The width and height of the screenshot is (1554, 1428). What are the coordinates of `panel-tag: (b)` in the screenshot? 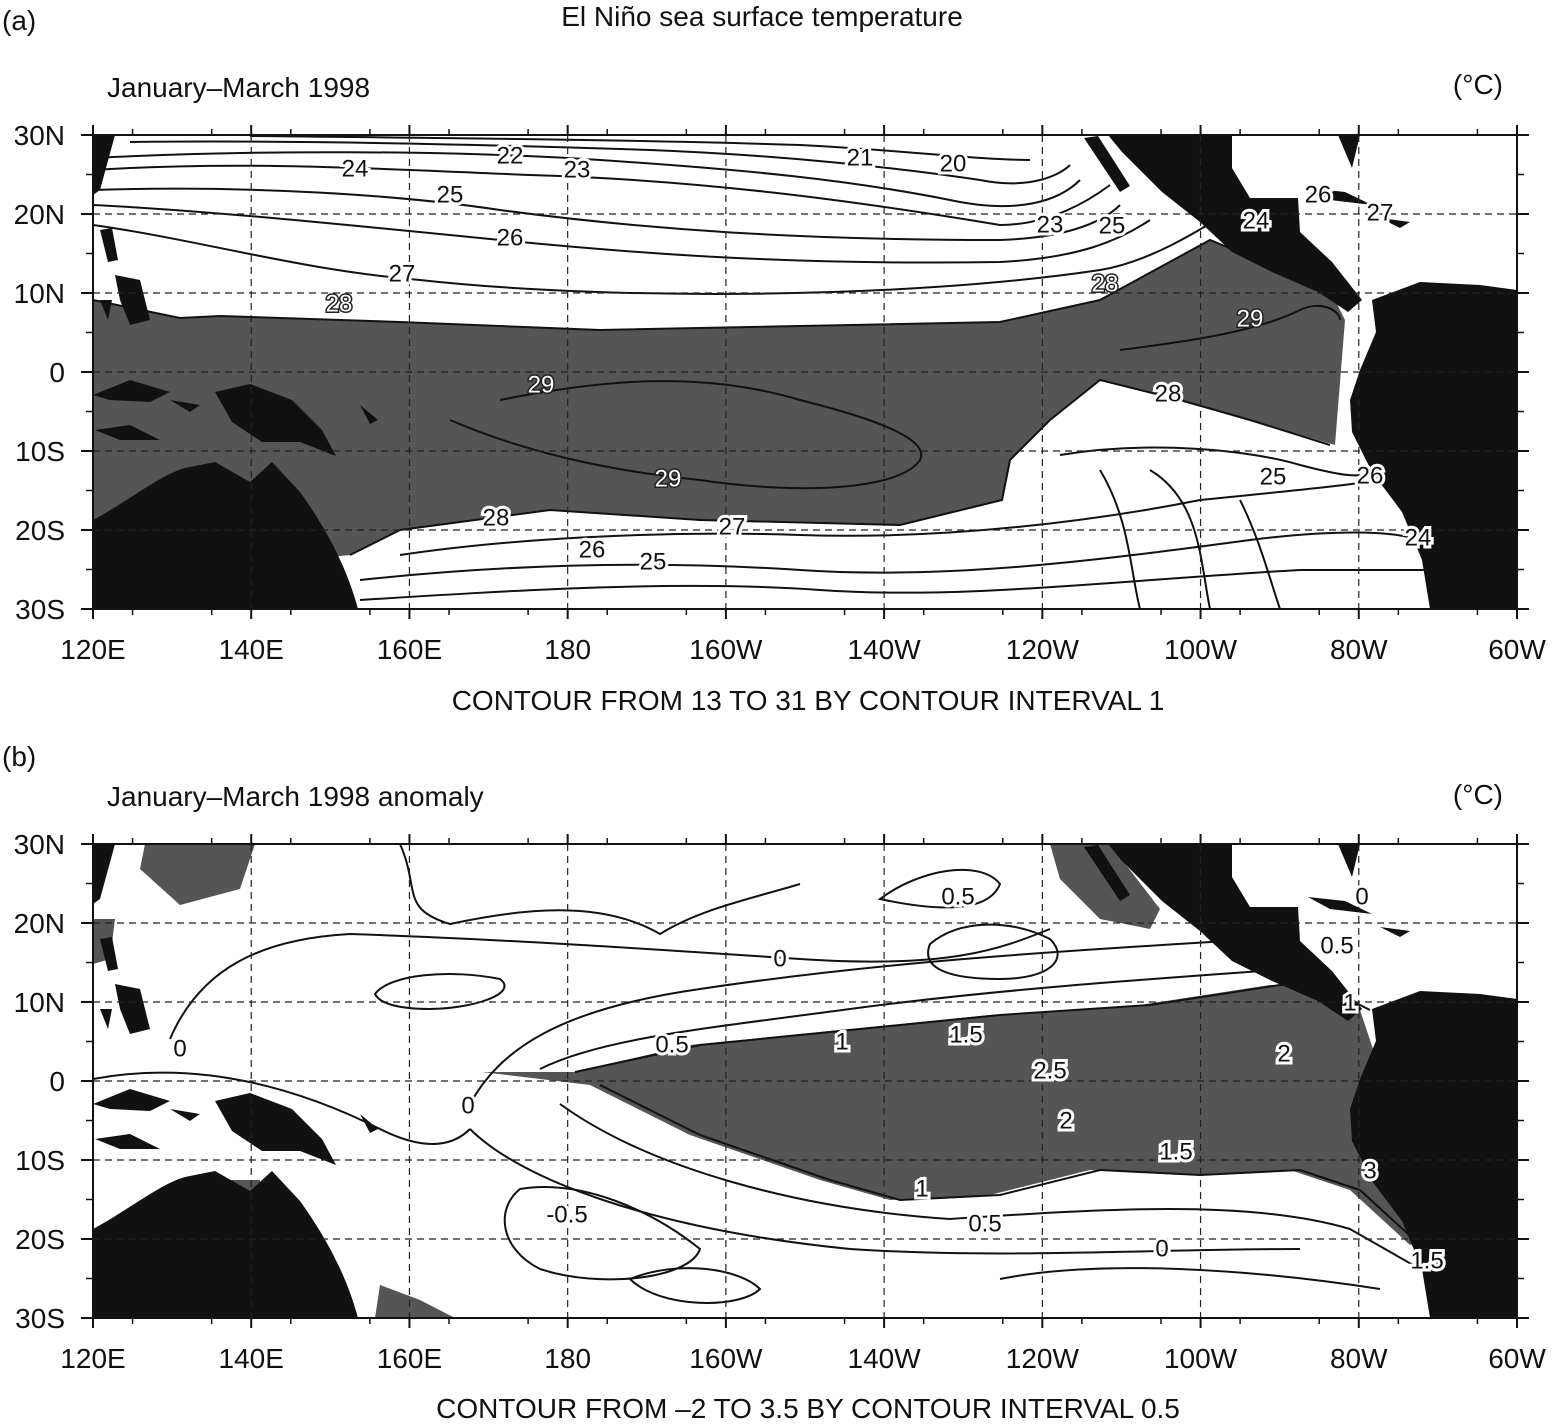 It's located at (19, 756).